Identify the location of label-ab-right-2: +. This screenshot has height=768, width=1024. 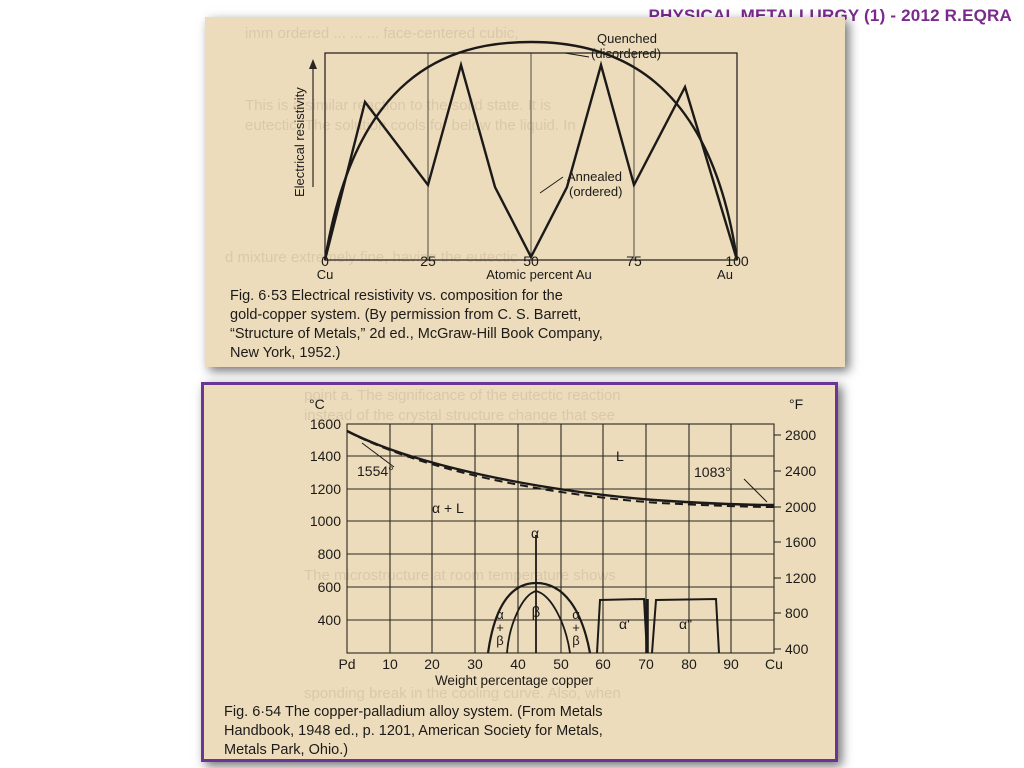
(576, 627).